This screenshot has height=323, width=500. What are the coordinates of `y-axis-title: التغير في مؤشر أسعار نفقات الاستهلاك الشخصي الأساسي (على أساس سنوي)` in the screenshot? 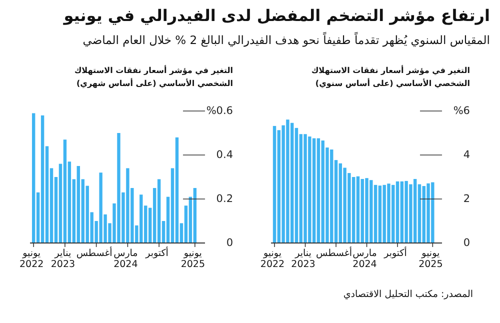 It's located at (390, 77).